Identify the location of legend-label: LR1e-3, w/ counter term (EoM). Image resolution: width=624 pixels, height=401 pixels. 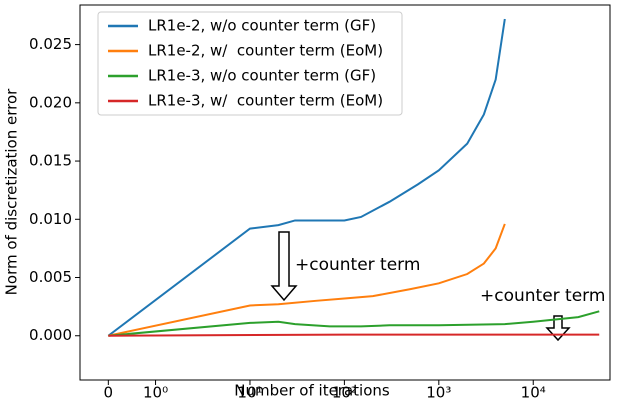
(265, 101).